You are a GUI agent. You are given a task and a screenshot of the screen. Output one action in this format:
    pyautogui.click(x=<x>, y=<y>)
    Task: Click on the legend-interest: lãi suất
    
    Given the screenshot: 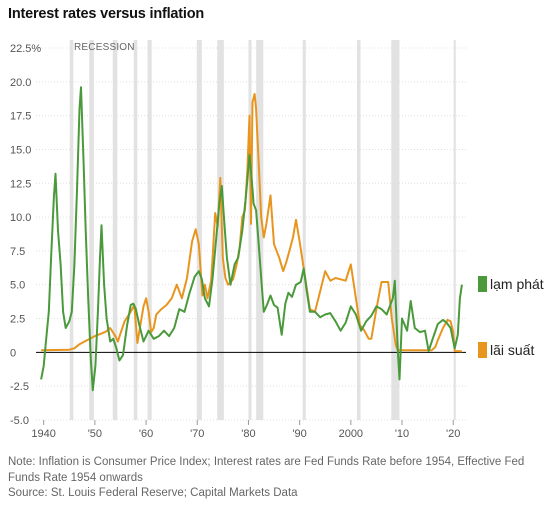 What is the action you would take?
    pyautogui.click(x=506, y=350)
    